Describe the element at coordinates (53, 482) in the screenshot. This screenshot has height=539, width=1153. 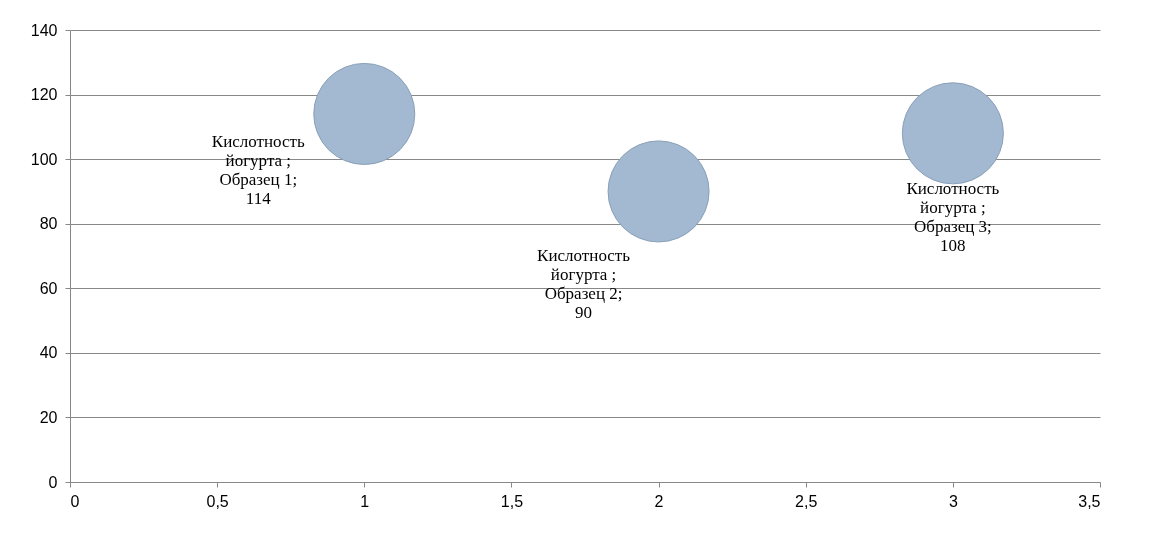
I see `y-tick-label: 0` at that location.